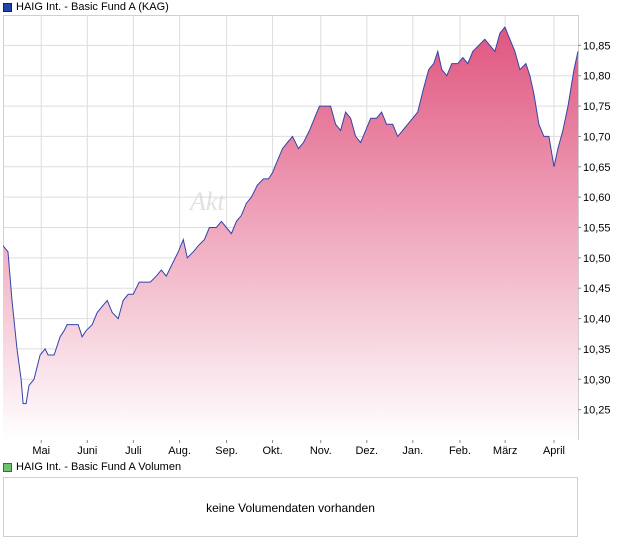 This screenshot has width=620, height=546. What do you see at coordinates (597, 77) in the screenshot?
I see `y-tick-label: 10,80` at bounding box center [597, 77].